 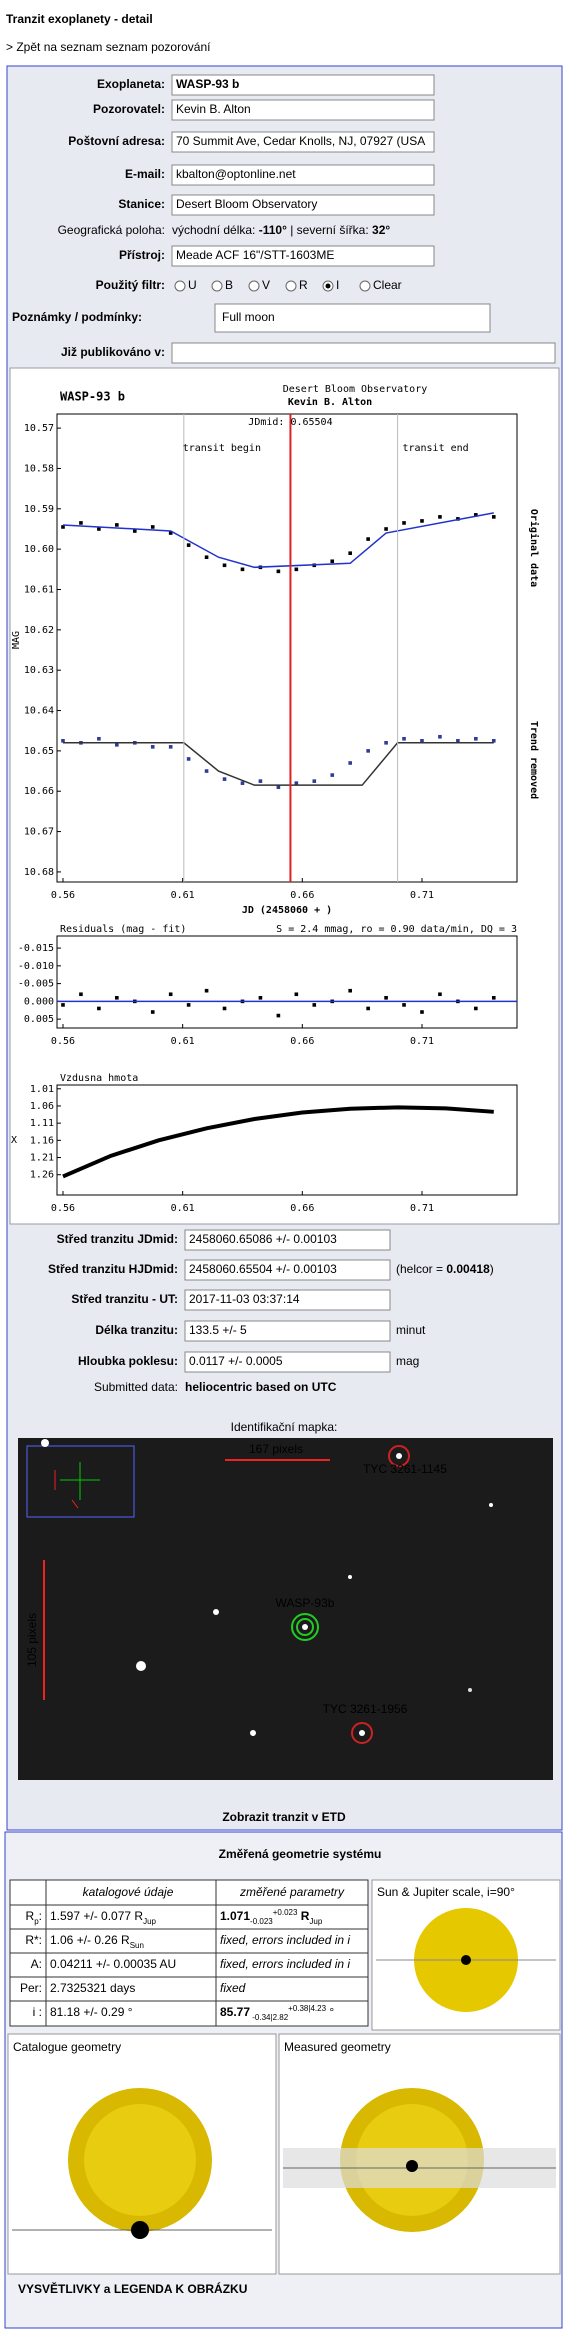 I want to click on x-tick-label: 0.56, so click(x=63, y=895).